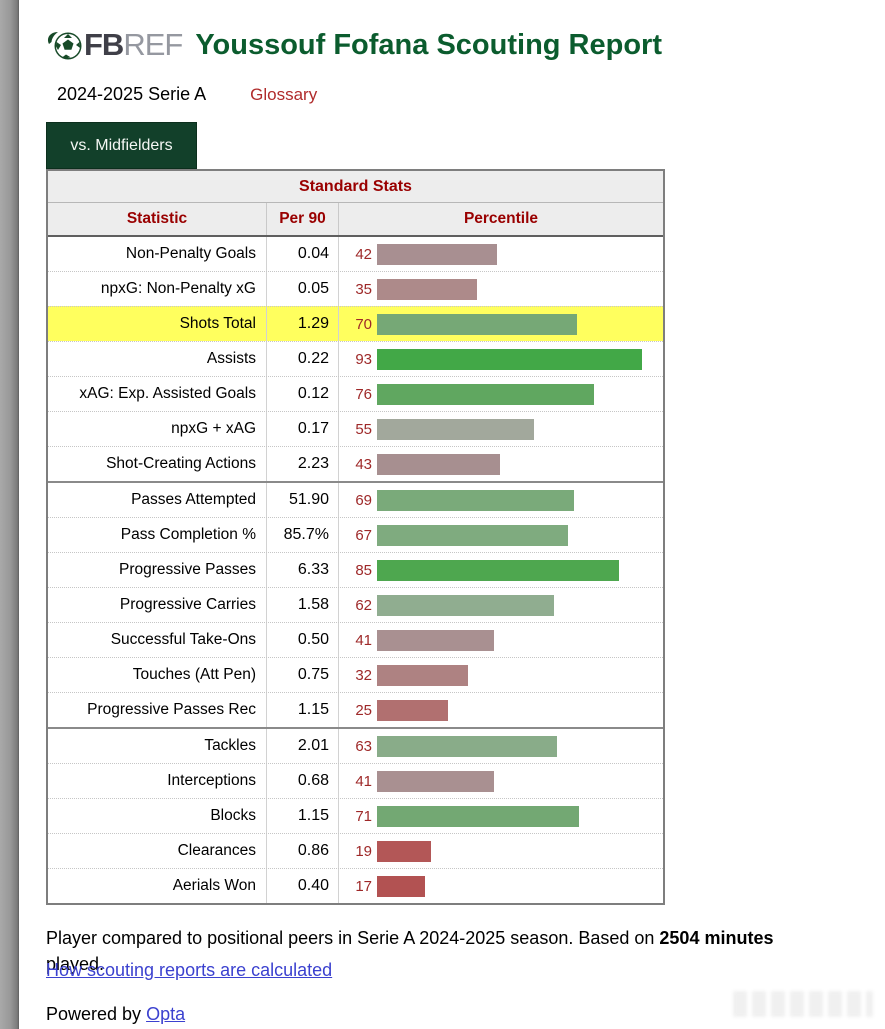 The width and height of the screenshot is (885, 1029). I want to click on table-row: npxG + xAG 0.17 55, so click(355, 428).